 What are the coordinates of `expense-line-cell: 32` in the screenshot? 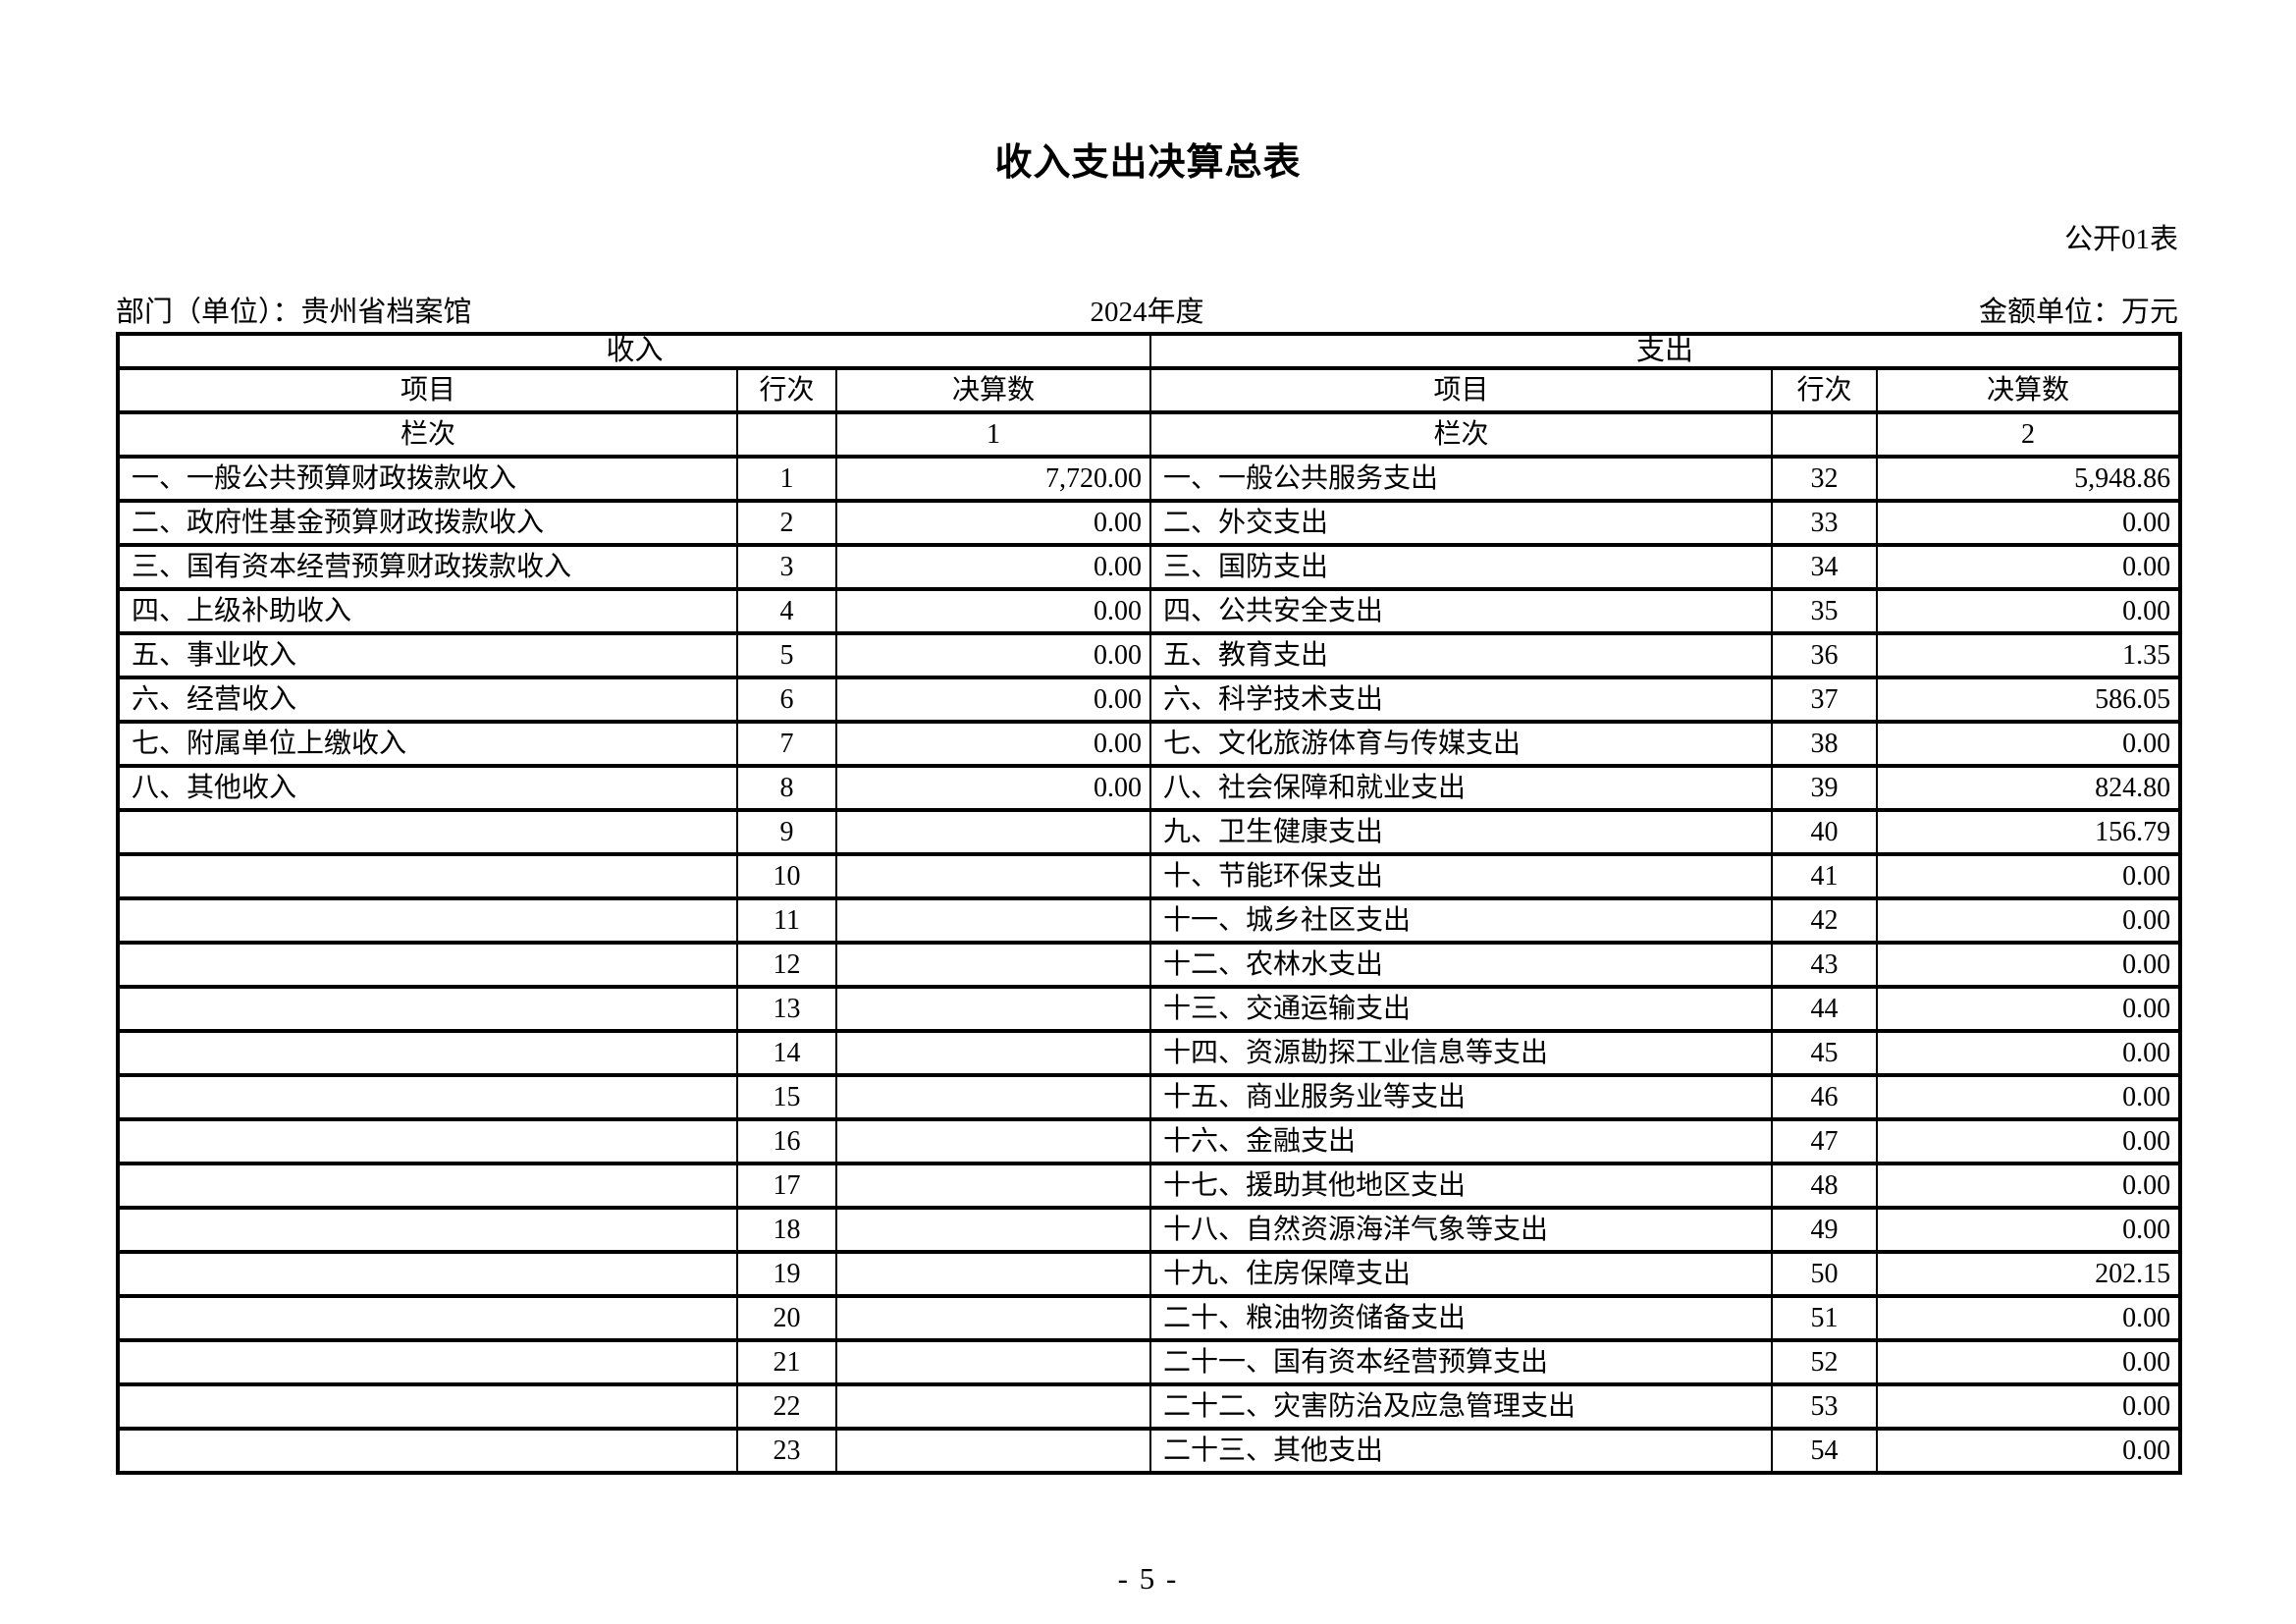 It's located at (1825, 479).